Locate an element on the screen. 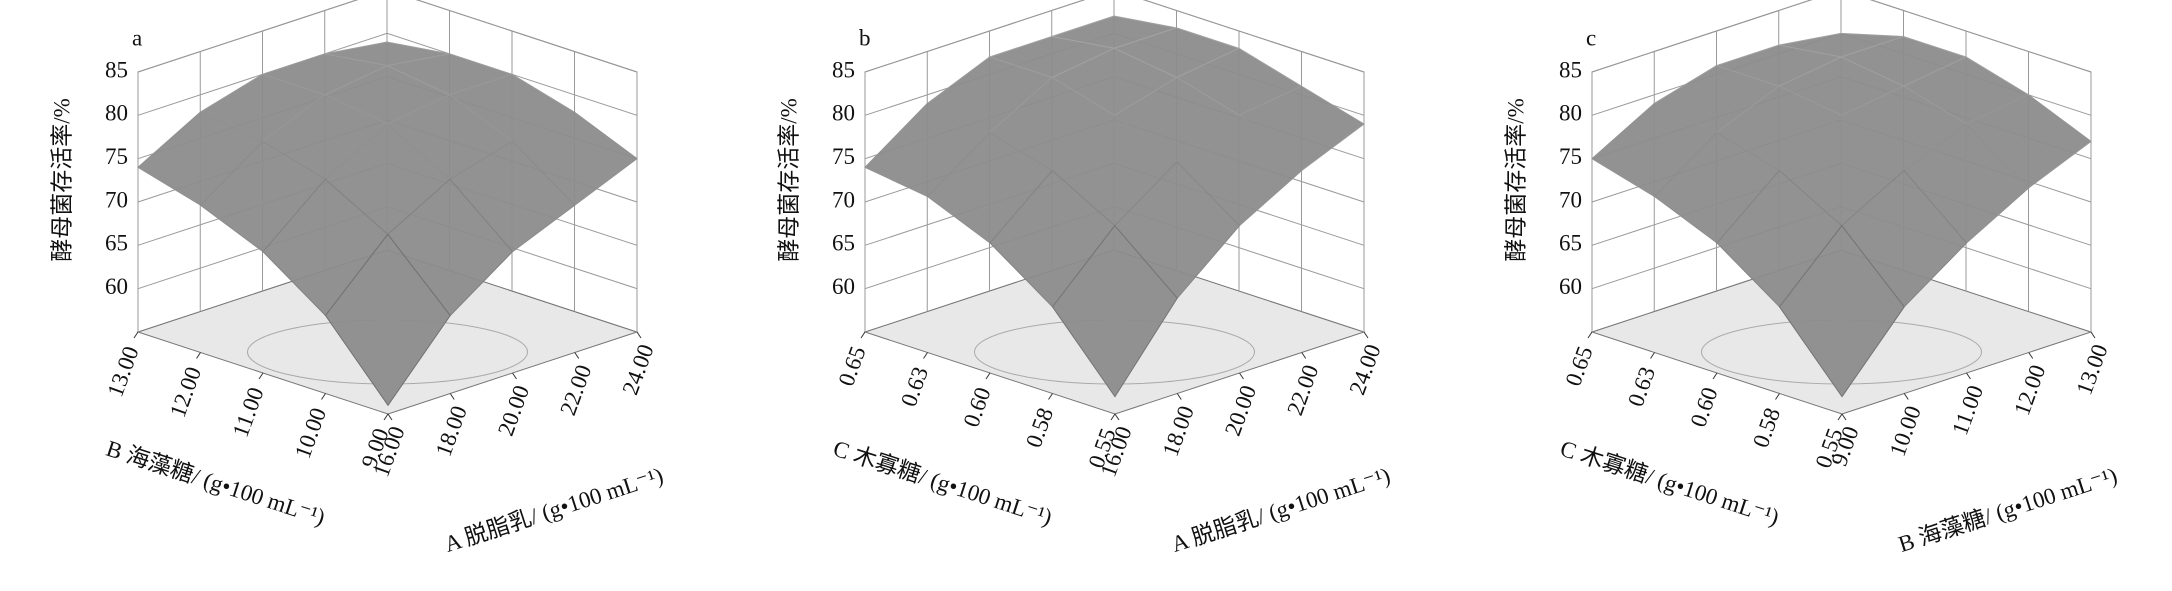  x-axis-title: B 海藻糖/ (g•100 mL⁻¹) is located at coordinates (2007, 510).